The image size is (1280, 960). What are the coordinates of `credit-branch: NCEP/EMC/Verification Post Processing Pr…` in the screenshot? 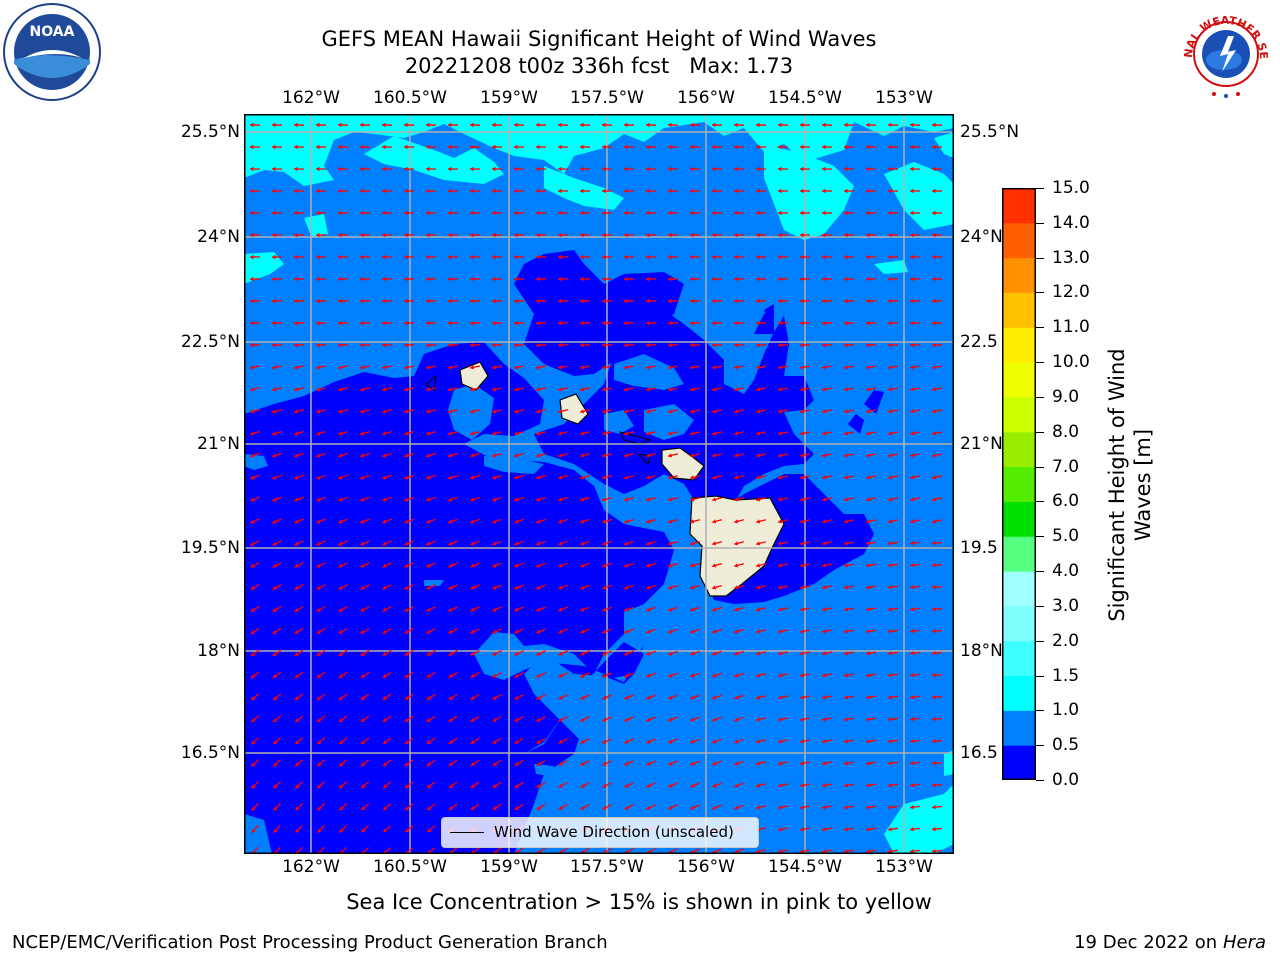 It's located at (310, 942).